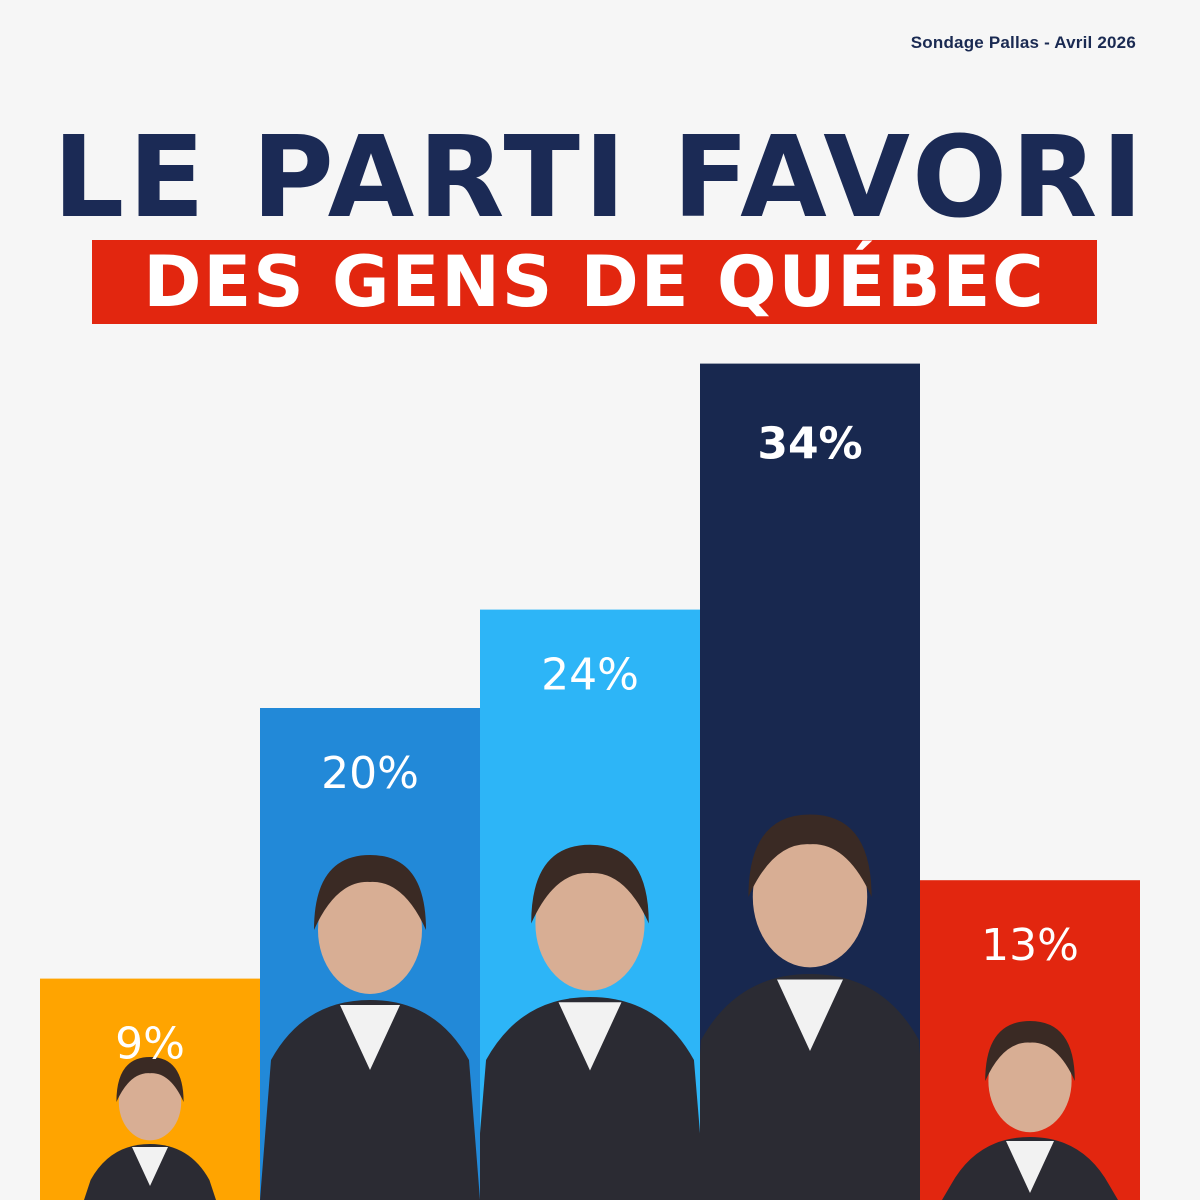 The height and width of the screenshot is (1200, 1200). What do you see at coordinates (1023, 42) in the screenshot?
I see `poll-source: Sondage Pallas - Avril 2026` at bounding box center [1023, 42].